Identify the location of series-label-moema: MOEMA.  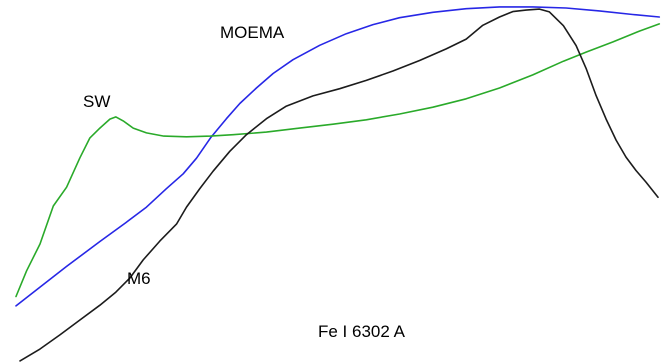
(252, 32).